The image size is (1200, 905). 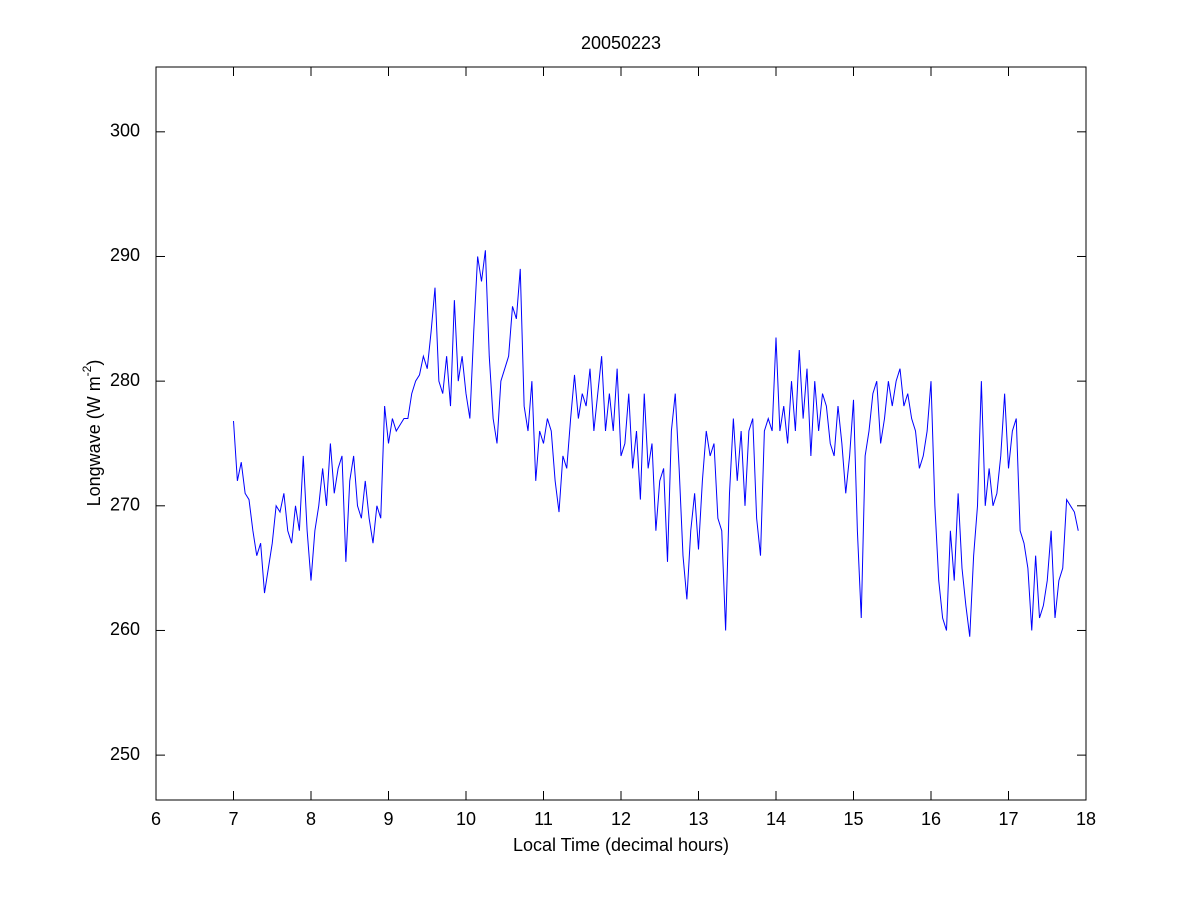 What do you see at coordinates (311, 819) in the screenshot?
I see `x-tick-label: 8` at bounding box center [311, 819].